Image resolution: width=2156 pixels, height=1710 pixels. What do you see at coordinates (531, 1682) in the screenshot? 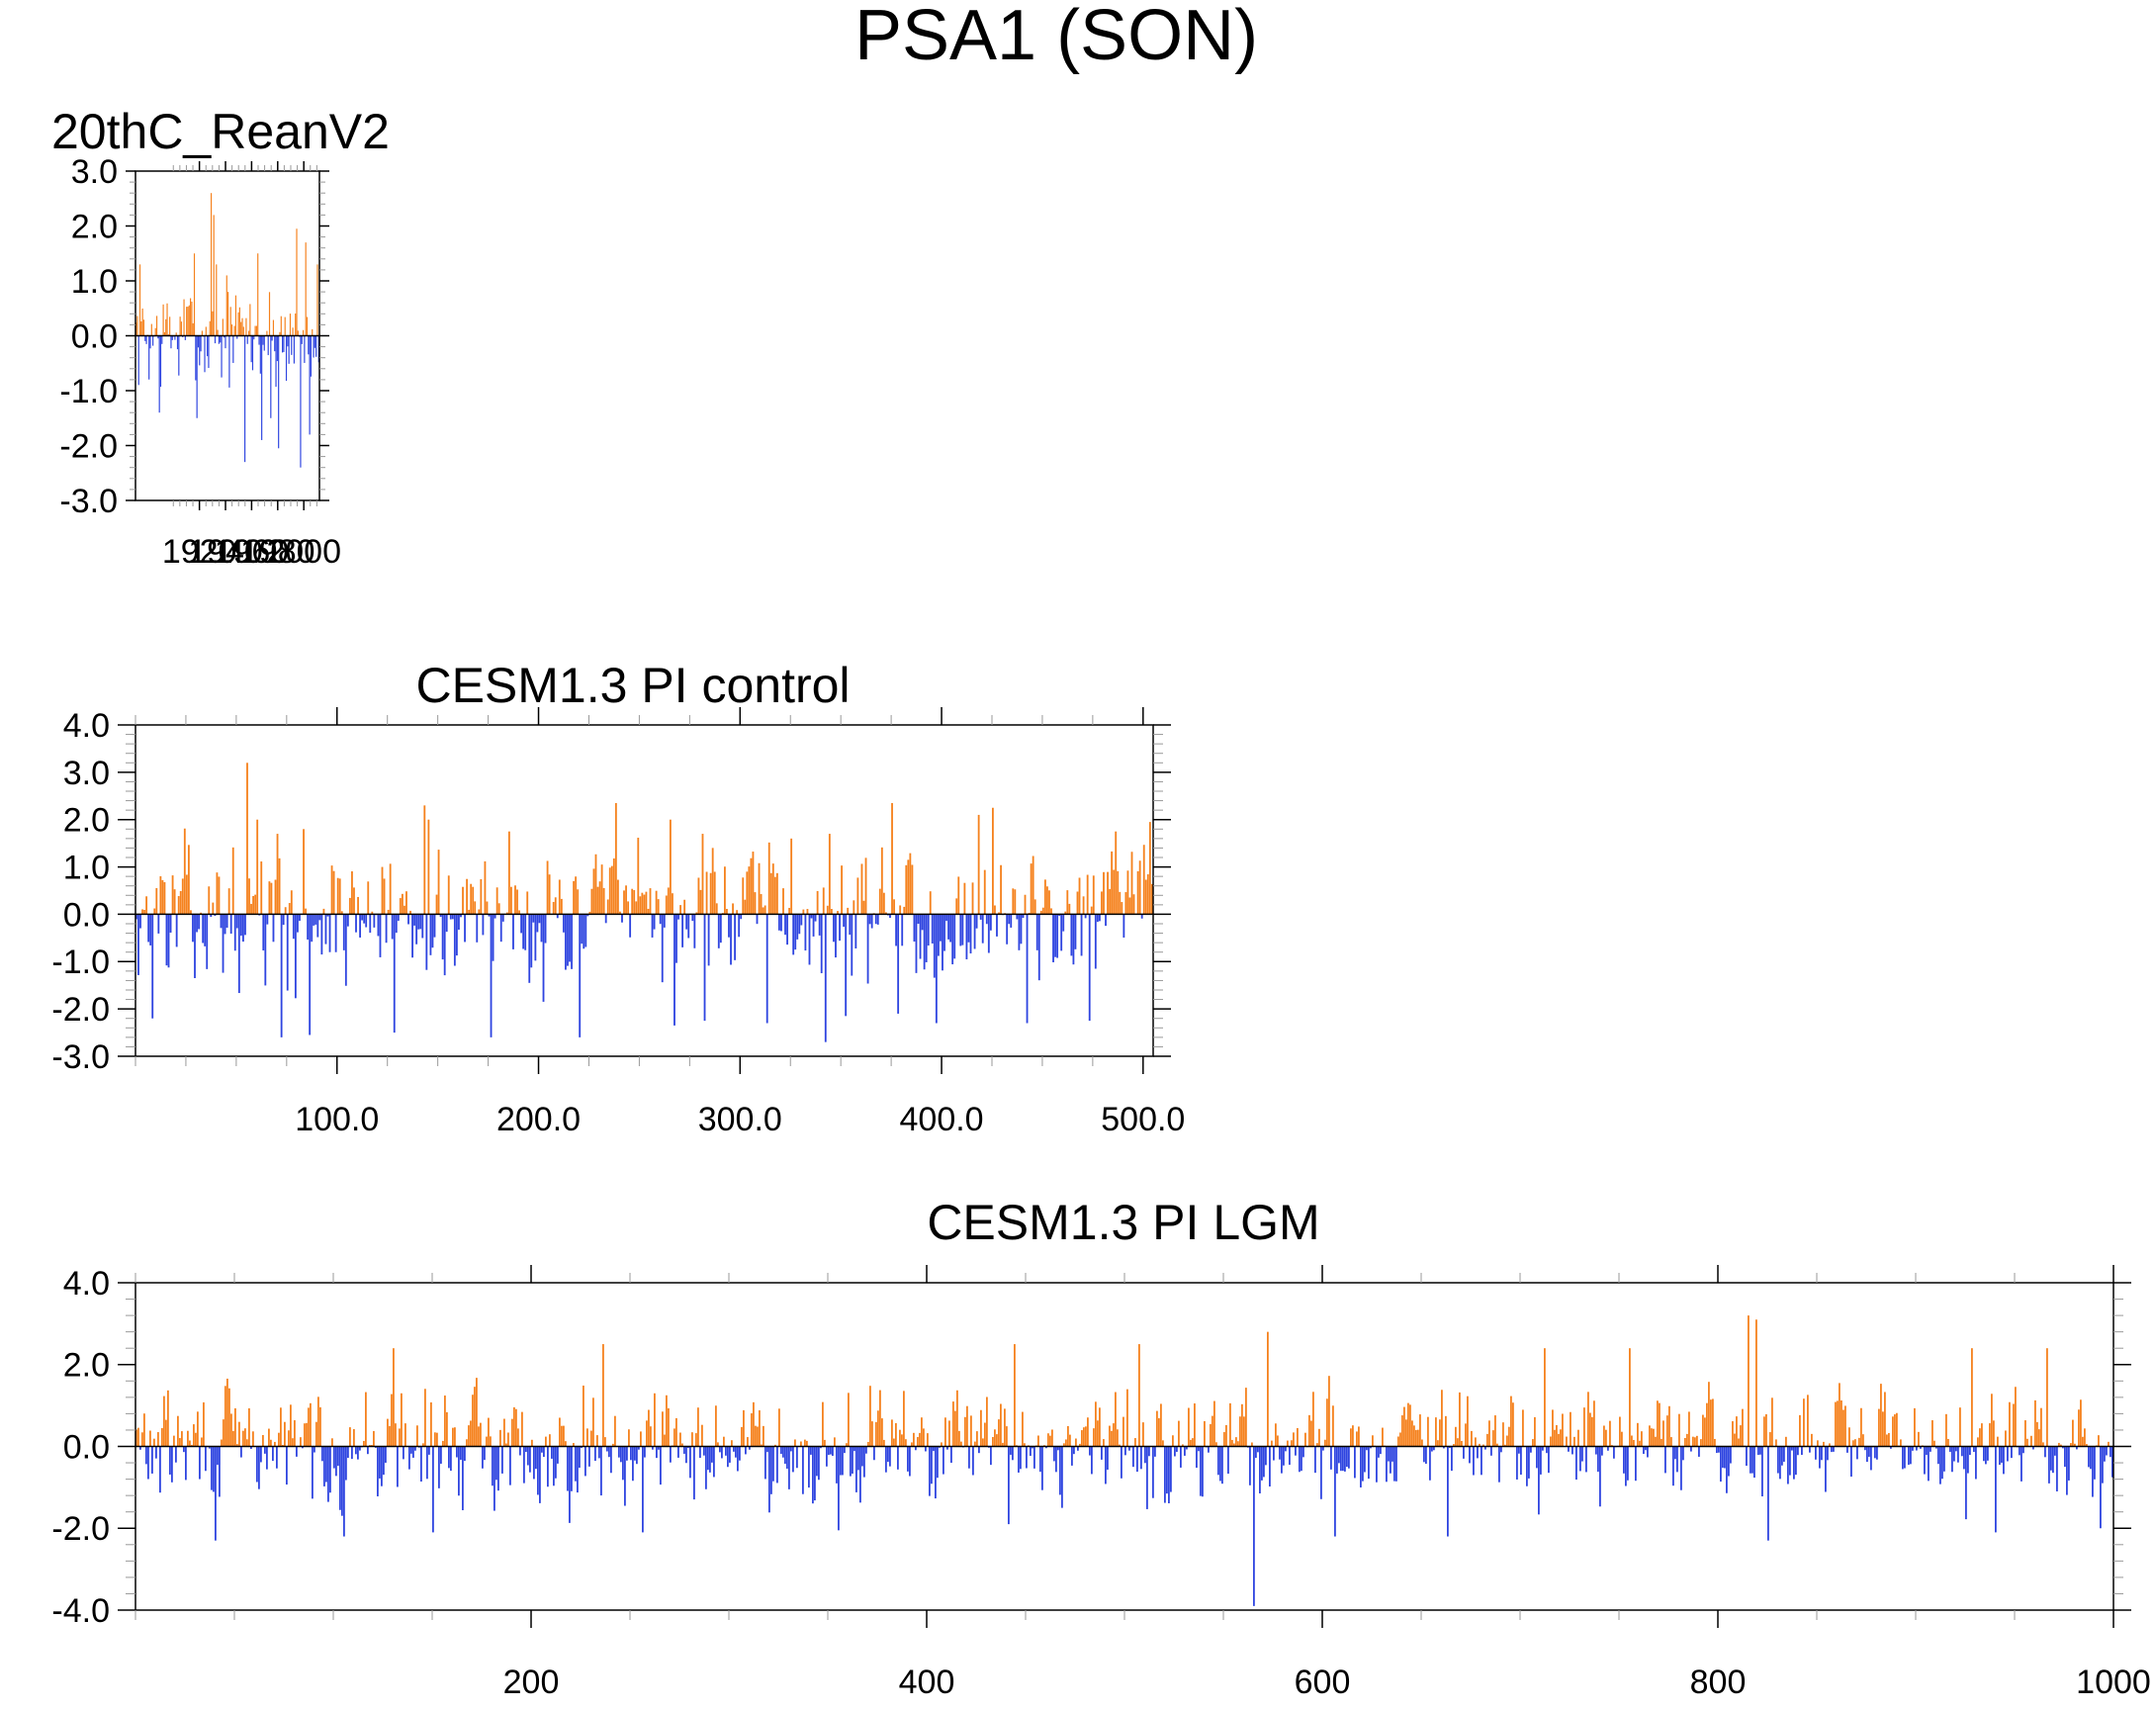
I see `x-tick-label: 200` at bounding box center [531, 1682].